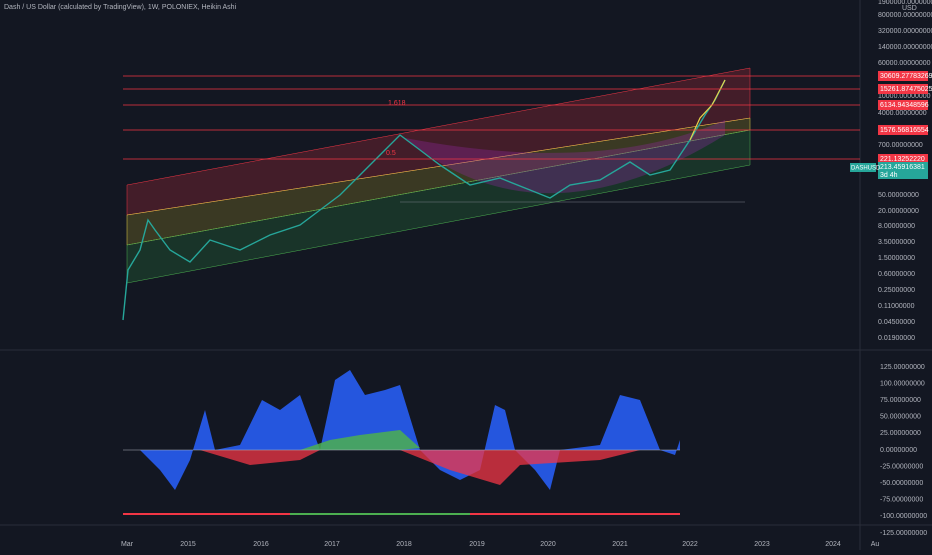  What do you see at coordinates (900, 400) in the screenshot?
I see `oscillator-label: 75.00000000` at bounding box center [900, 400].